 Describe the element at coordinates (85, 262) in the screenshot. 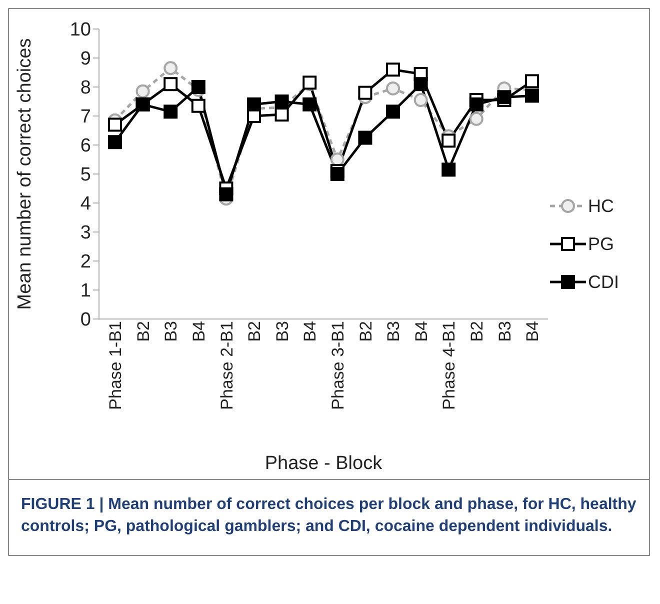

I see `y-tick-label: 2` at that location.